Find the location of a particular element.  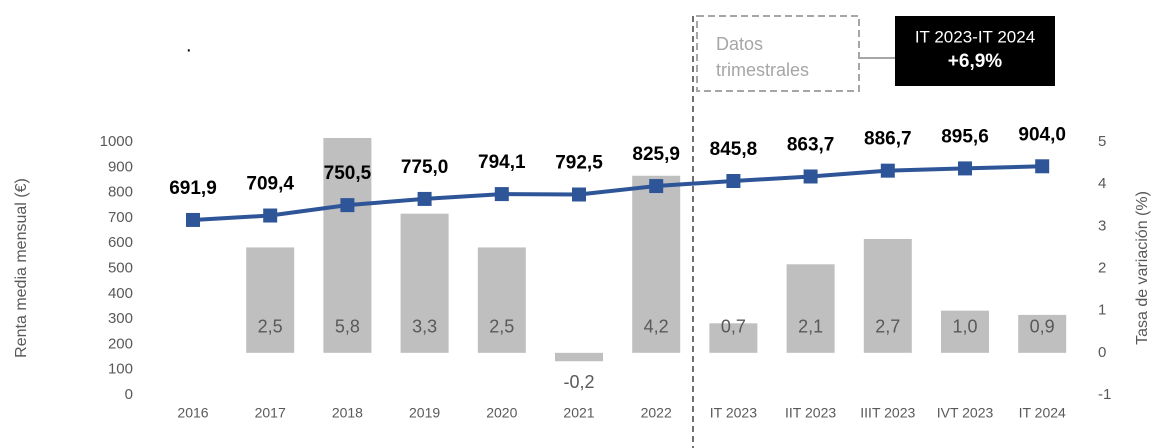

annotation-text: IT 2023-IT 2024 is located at coordinates (975, 36).